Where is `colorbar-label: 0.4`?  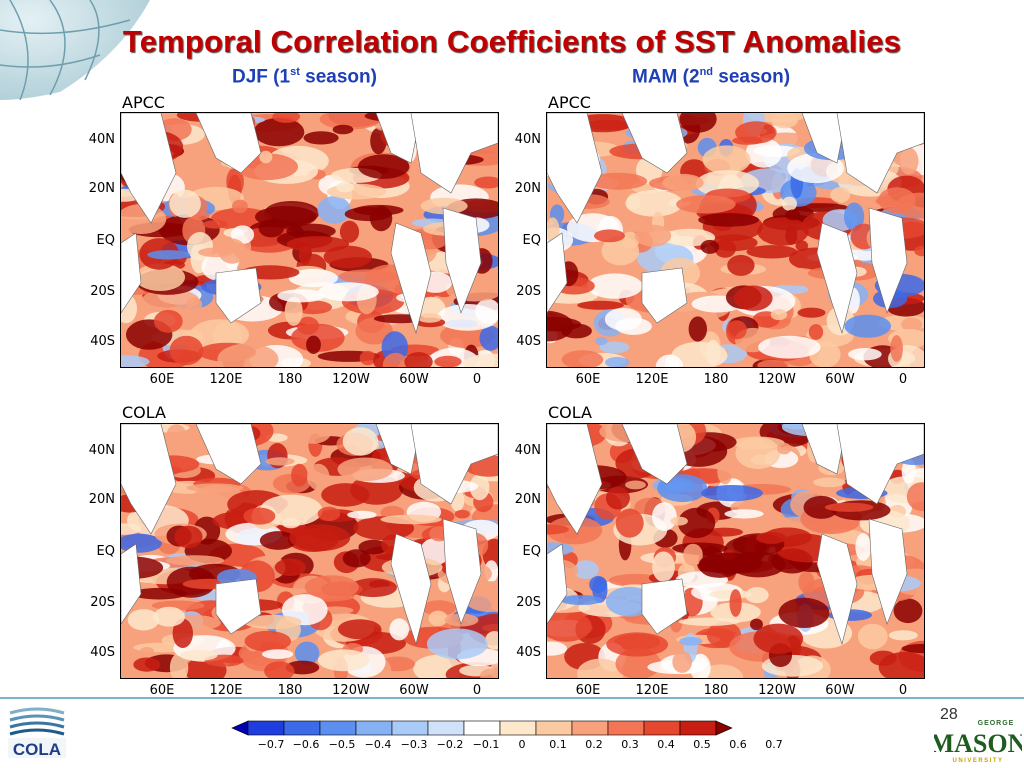 colorbar-label: 0.4 is located at coordinates (666, 744).